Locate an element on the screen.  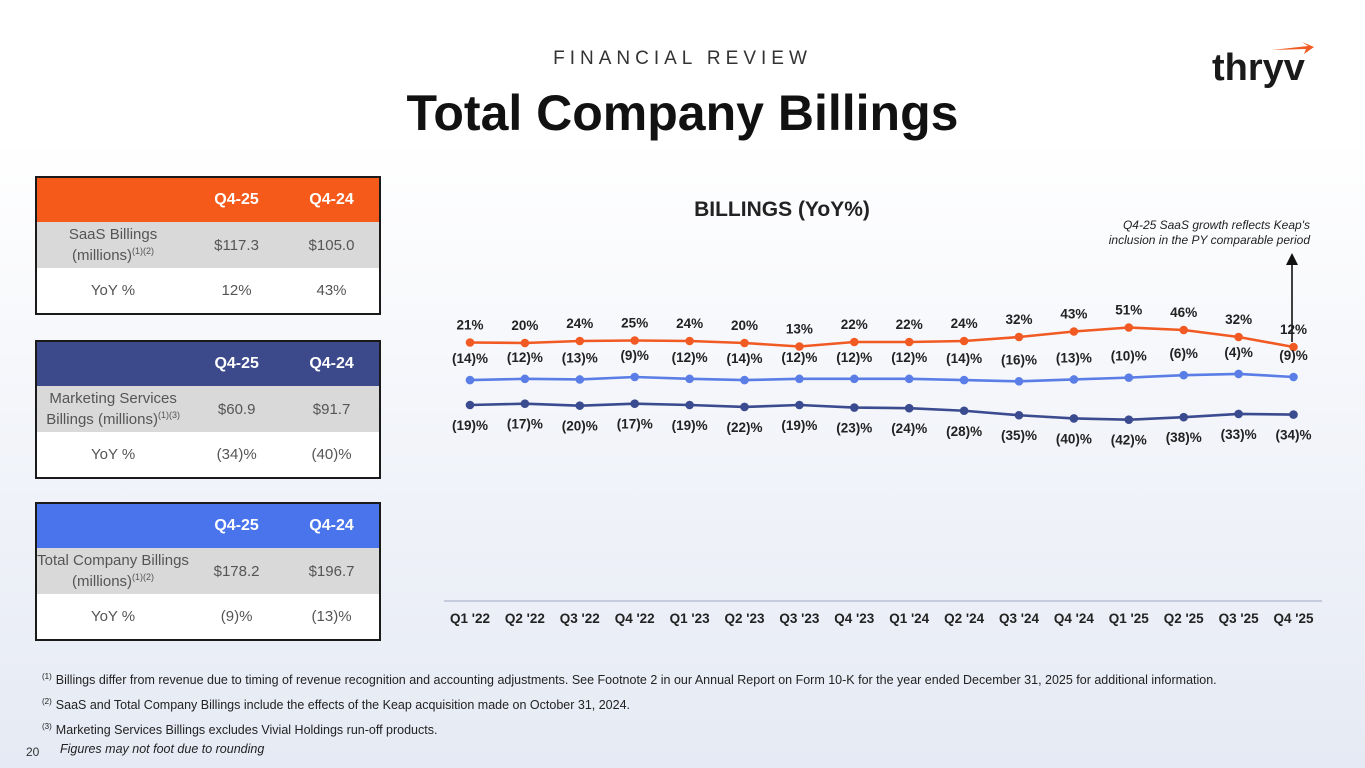
total-series-data-label: (9)% is located at coordinates (634, 355).